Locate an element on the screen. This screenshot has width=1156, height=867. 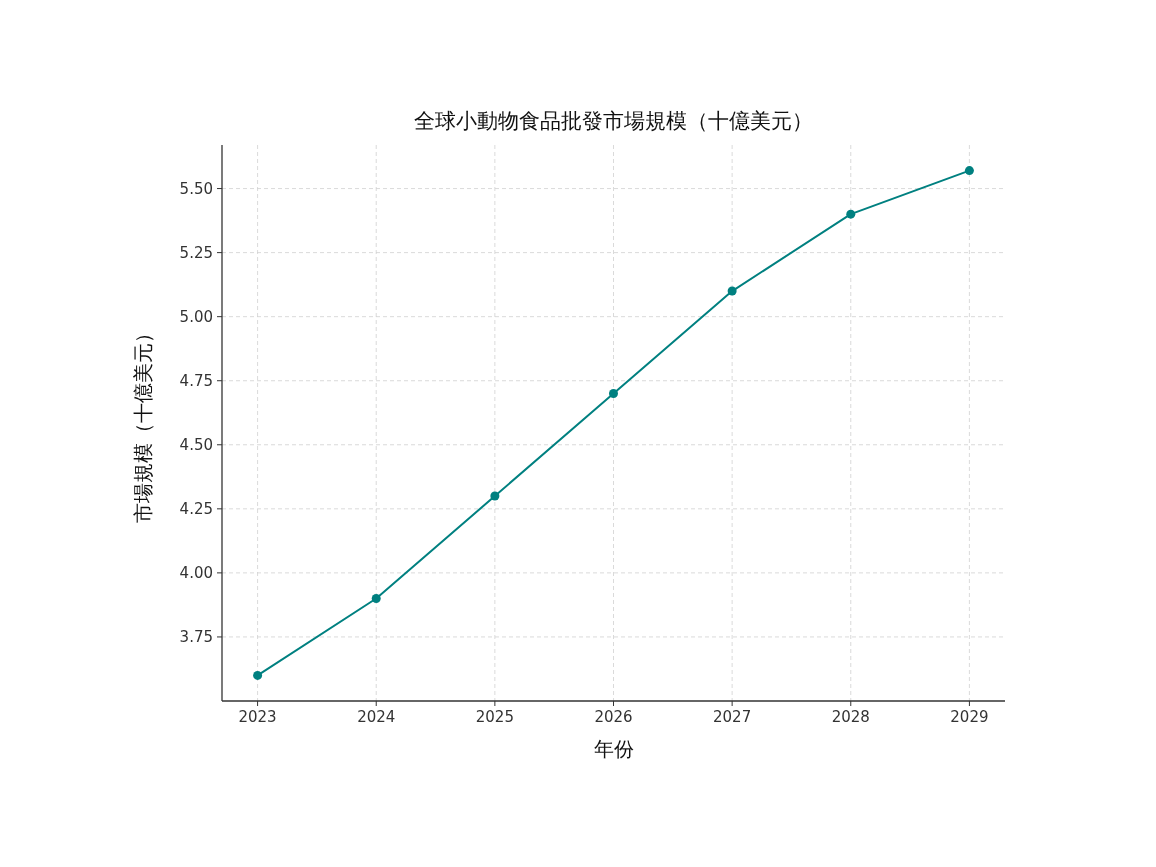
x-tick-label: 2023 is located at coordinates (257, 717).